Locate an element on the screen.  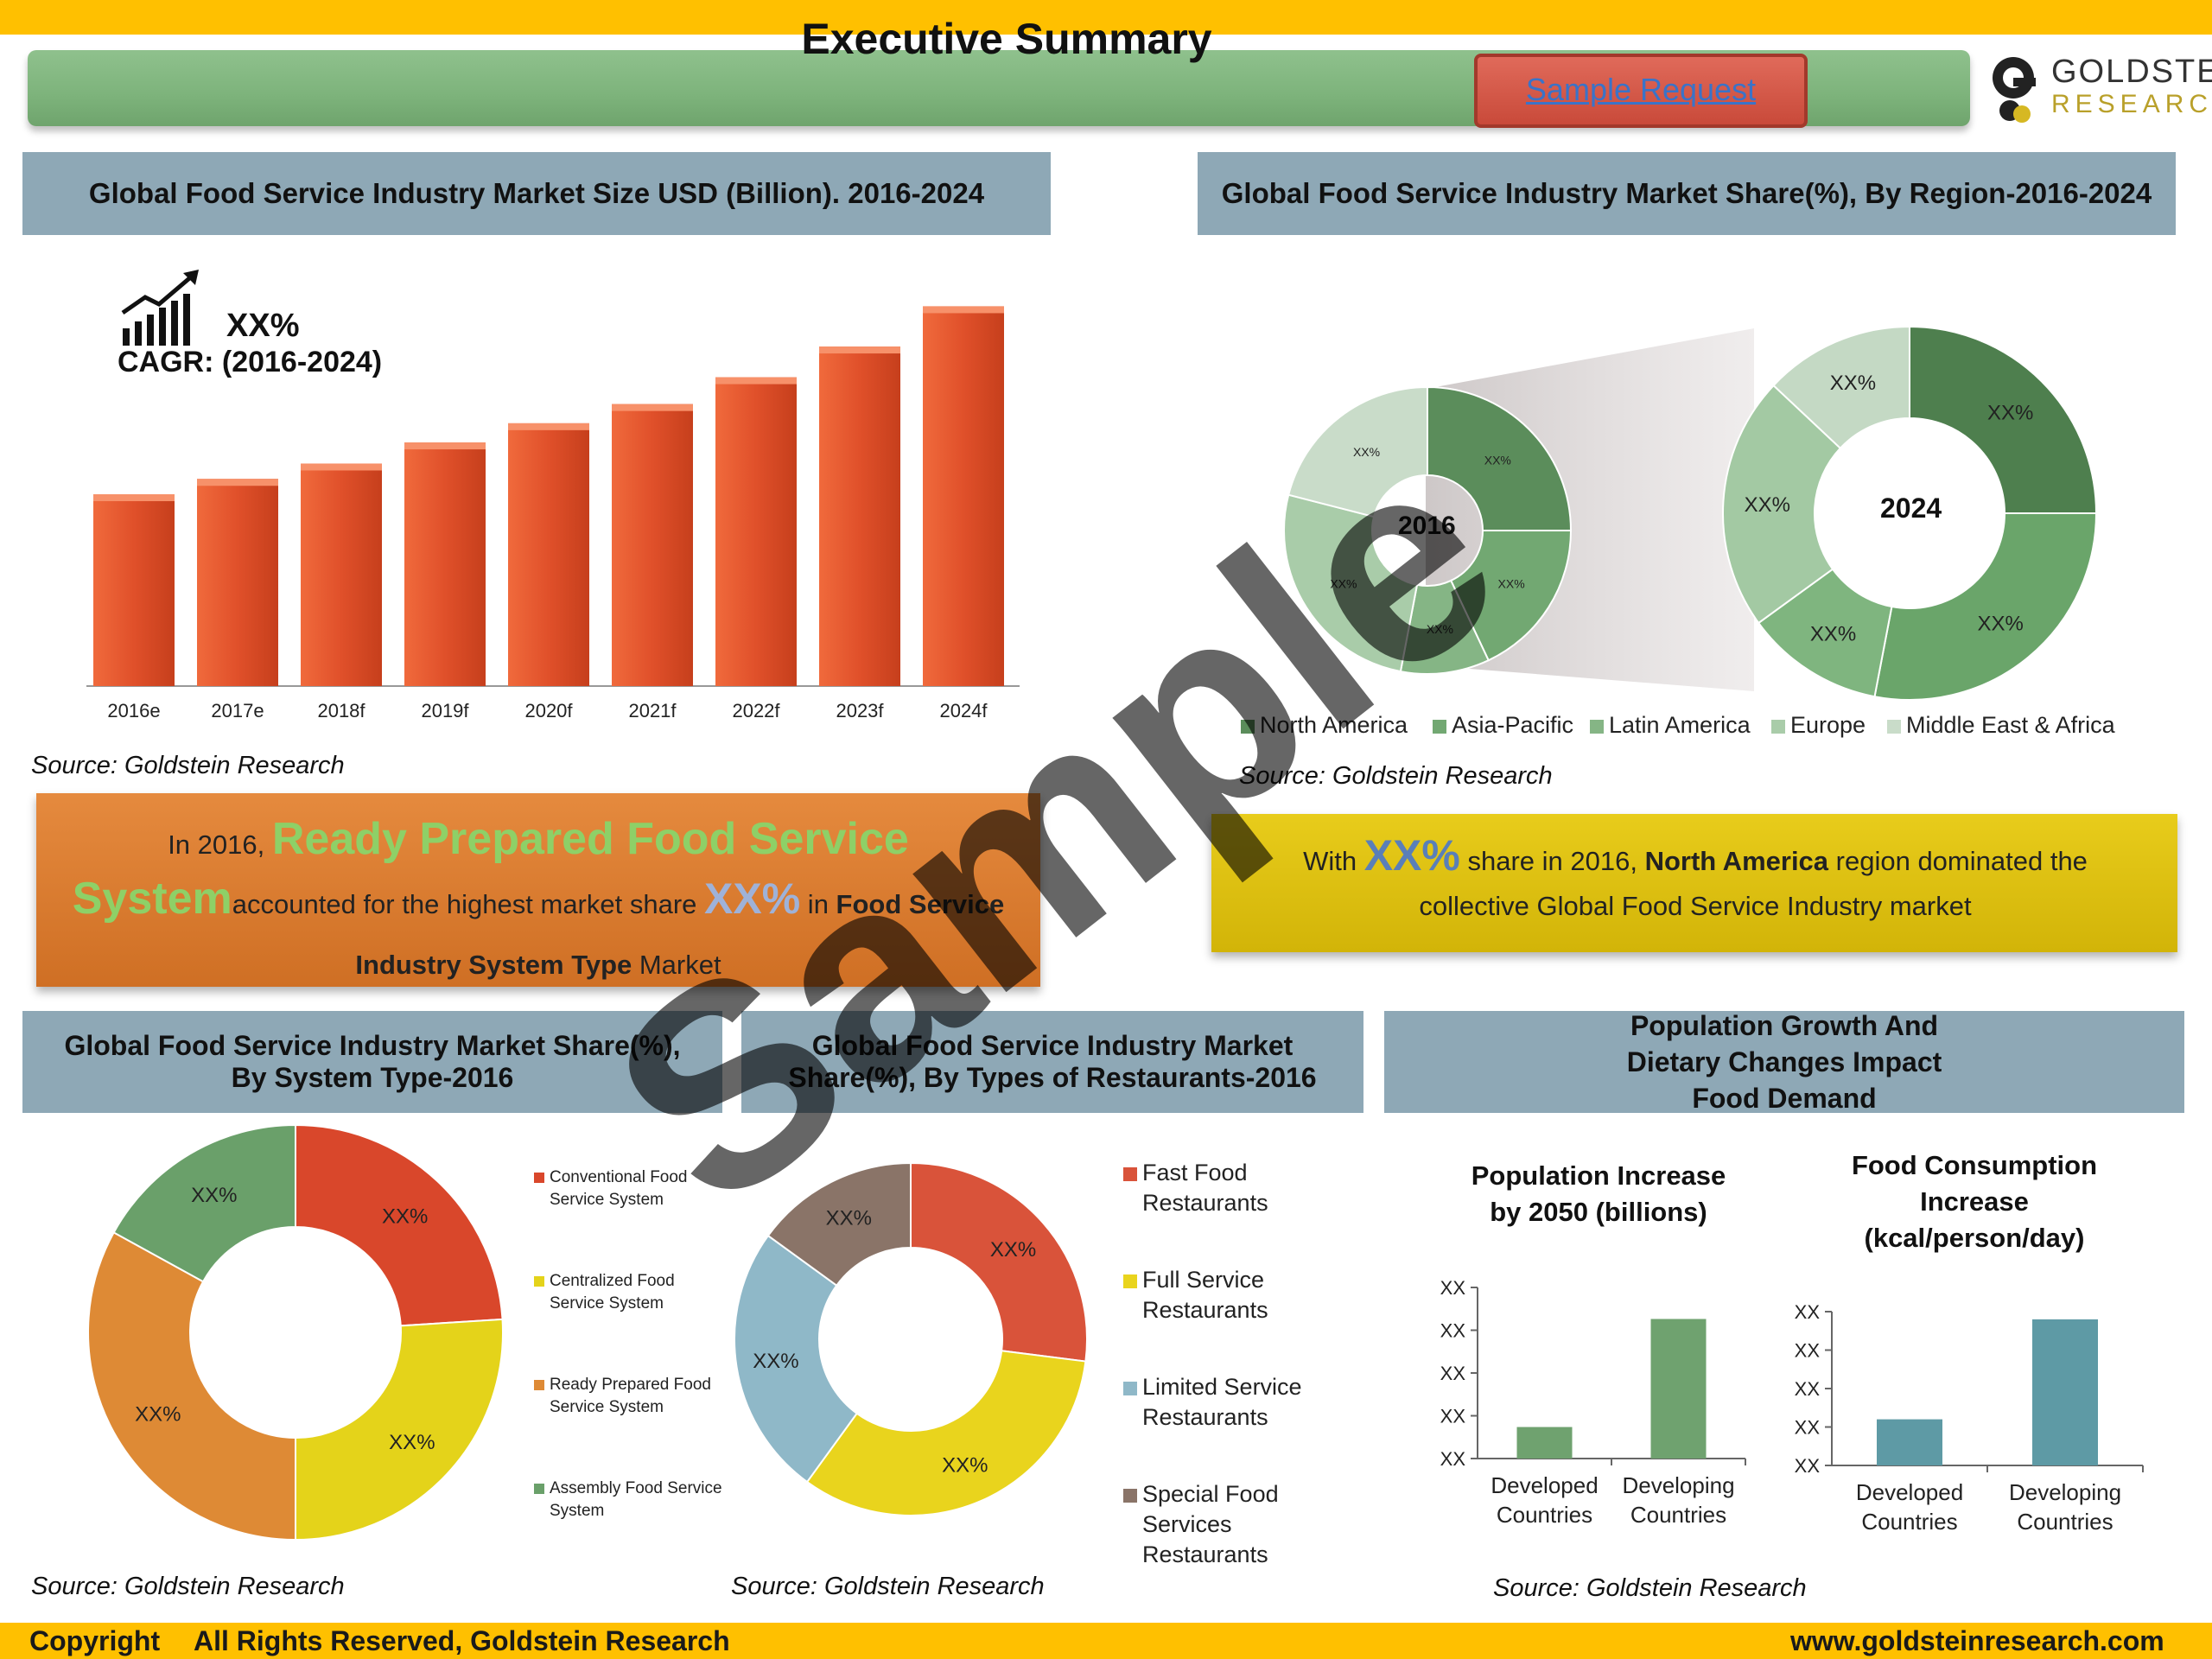
x-tick-label: 2019f is located at coordinates (445, 710).